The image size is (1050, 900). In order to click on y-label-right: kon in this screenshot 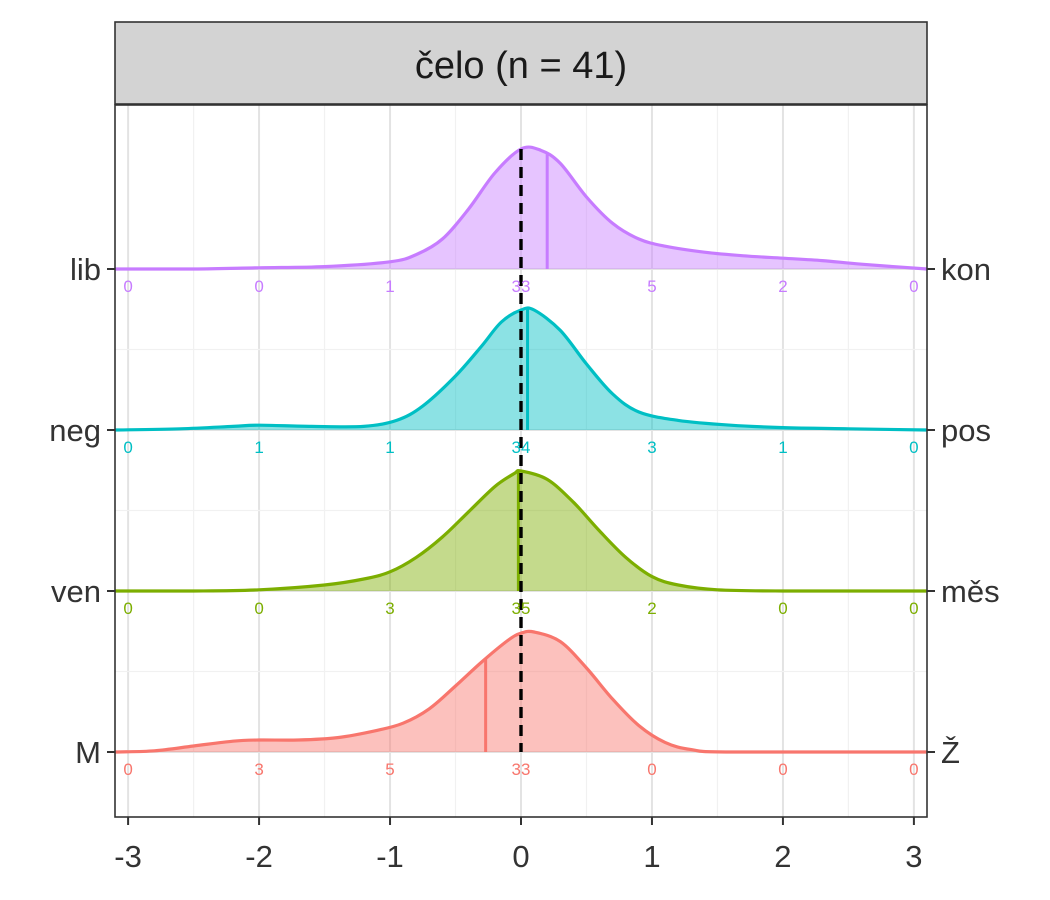, I will do `click(966, 269)`.